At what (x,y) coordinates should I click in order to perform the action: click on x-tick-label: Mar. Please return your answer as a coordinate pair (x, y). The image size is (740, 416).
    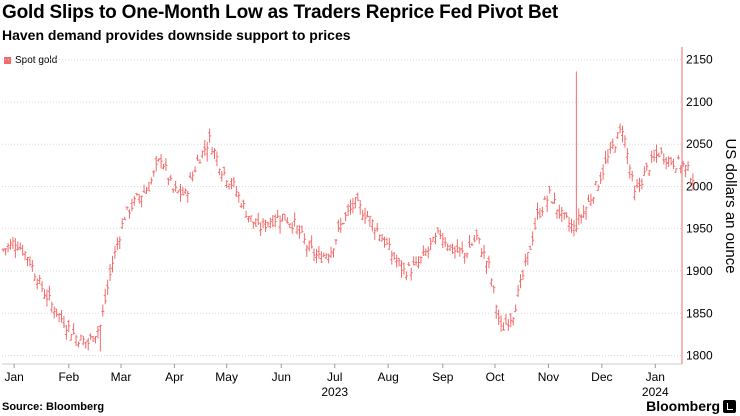
    Looking at the image, I should click on (121, 377).